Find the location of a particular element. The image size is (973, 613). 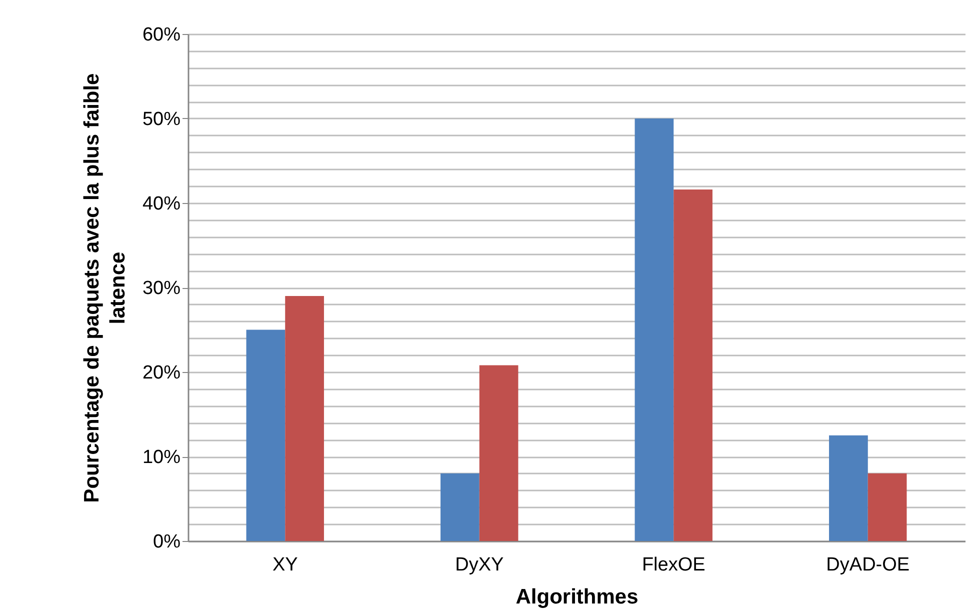

y-axis-title: Pourcentage de paquets avec la plus faible latence is located at coordinates (105, 288).